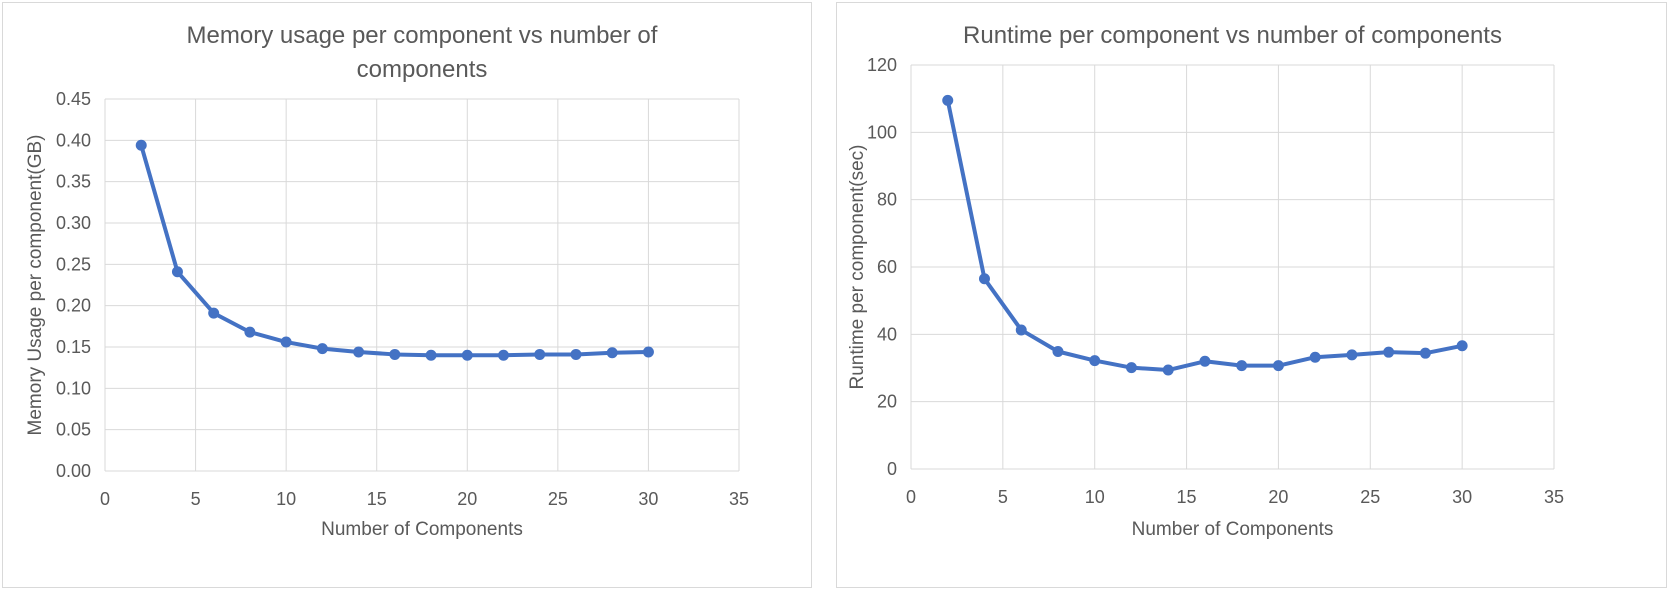  What do you see at coordinates (73, 306) in the screenshot?
I see `memory-y-tick-label: 0.20` at bounding box center [73, 306].